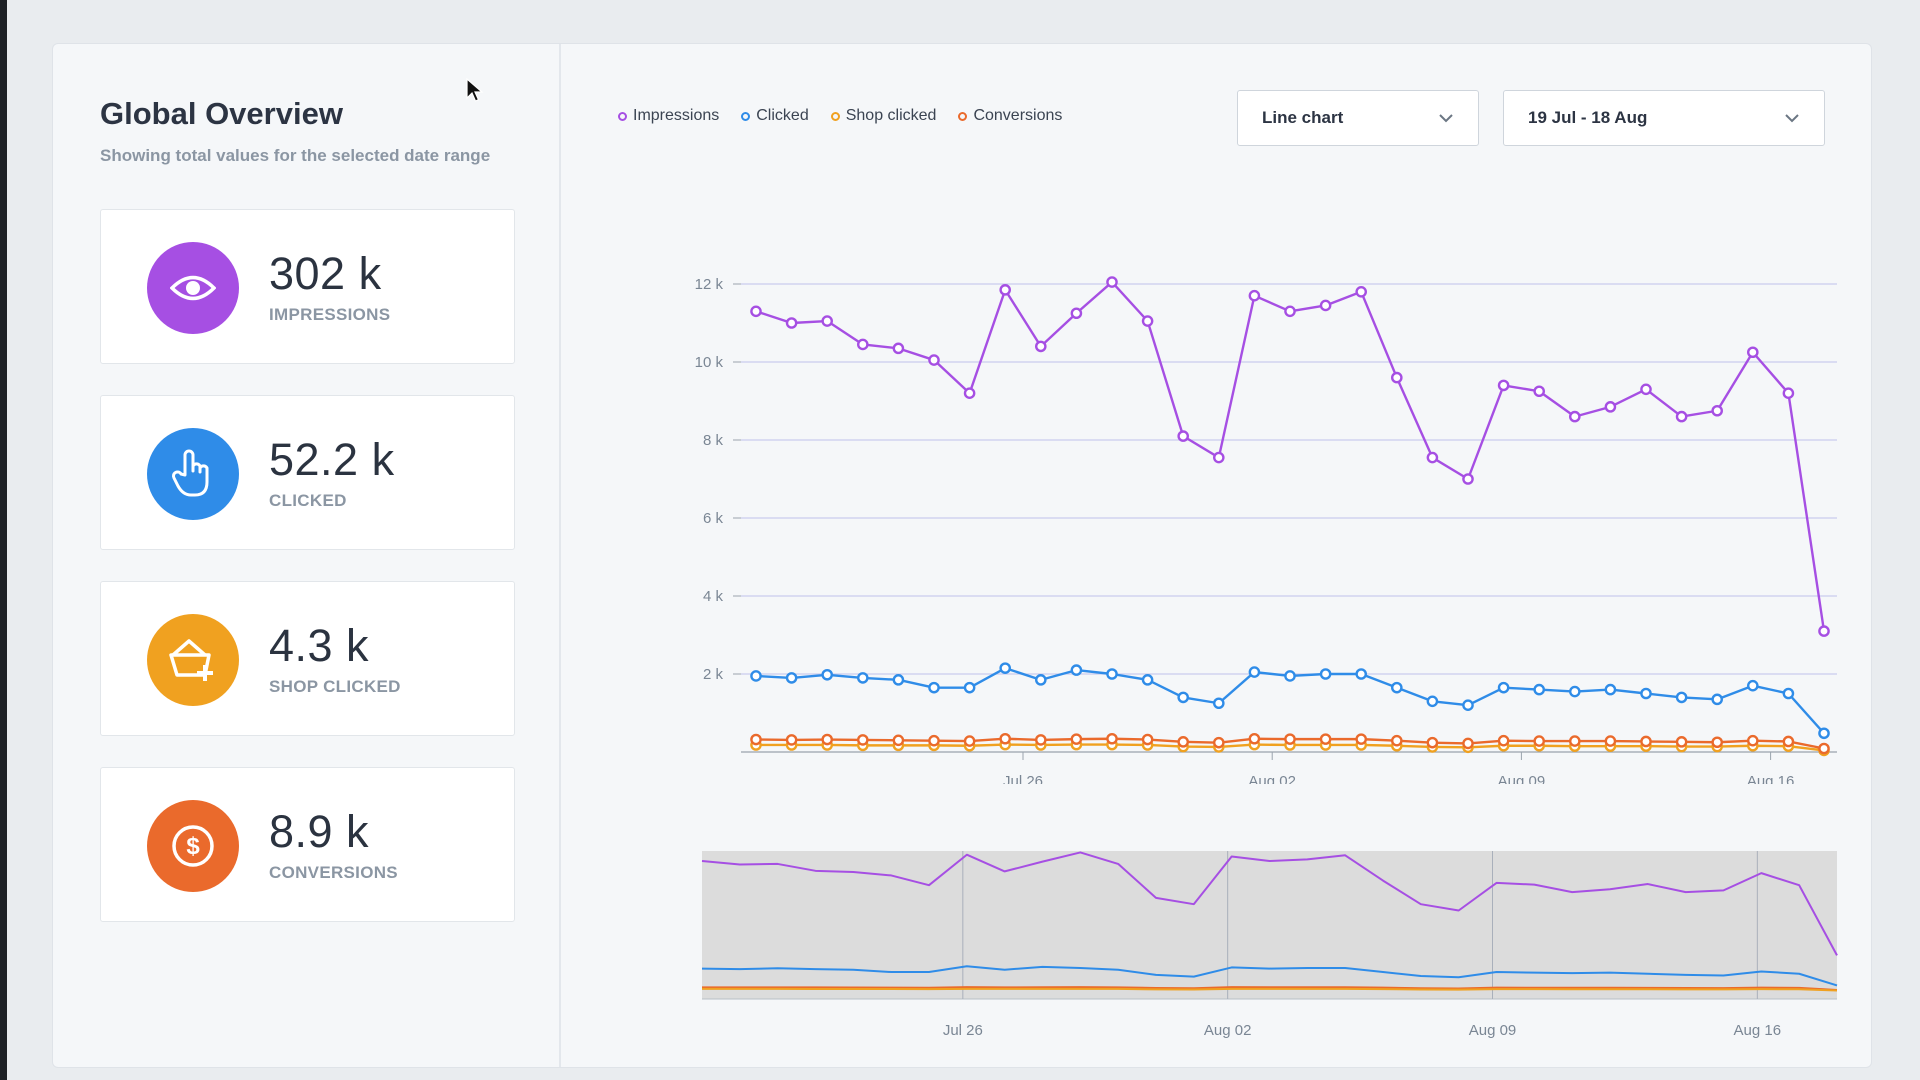 The width and height of the screenshot is (1920, 1080). I want to click on chart-type-select: Line chart, so click(1358, 118).